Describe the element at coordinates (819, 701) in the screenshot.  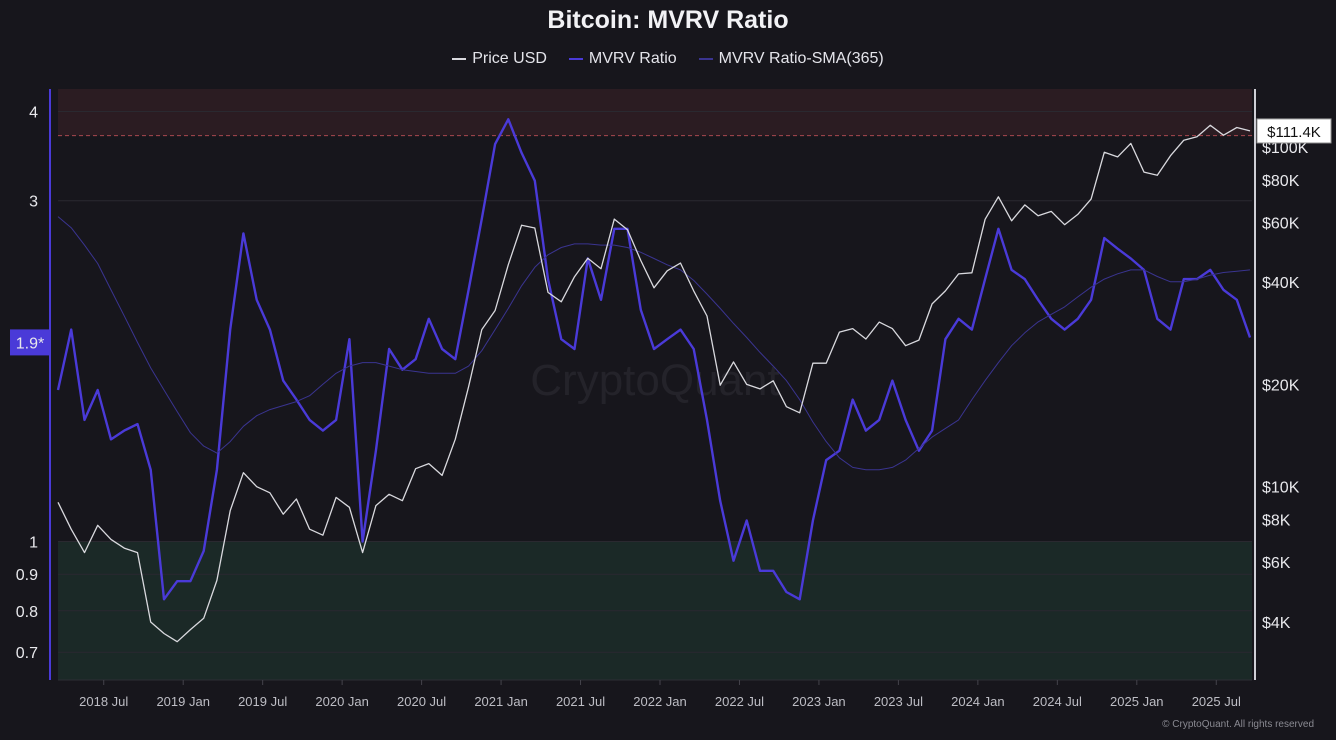
I see `x-tick-label: 2023 Jan` at that location.